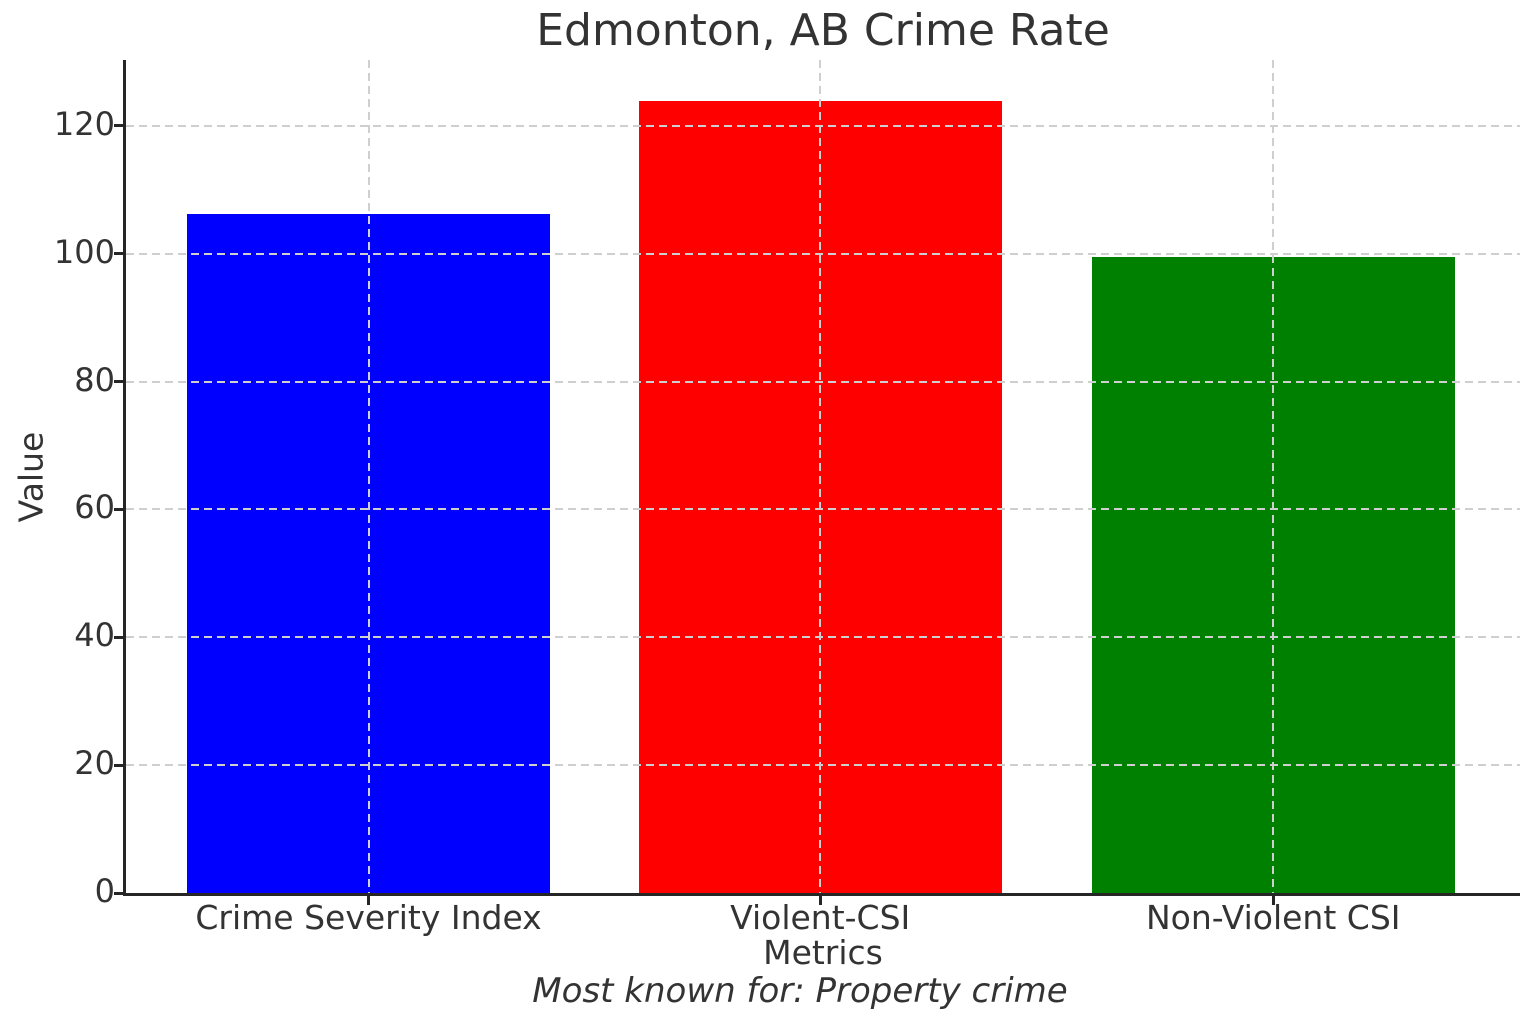 The width and height of the screenshot is (1536, 1027). What do you see at coordinates (820, 900) in the screenshot?
I see `x-tick-violent-csi` at bounding box center [820, 900].